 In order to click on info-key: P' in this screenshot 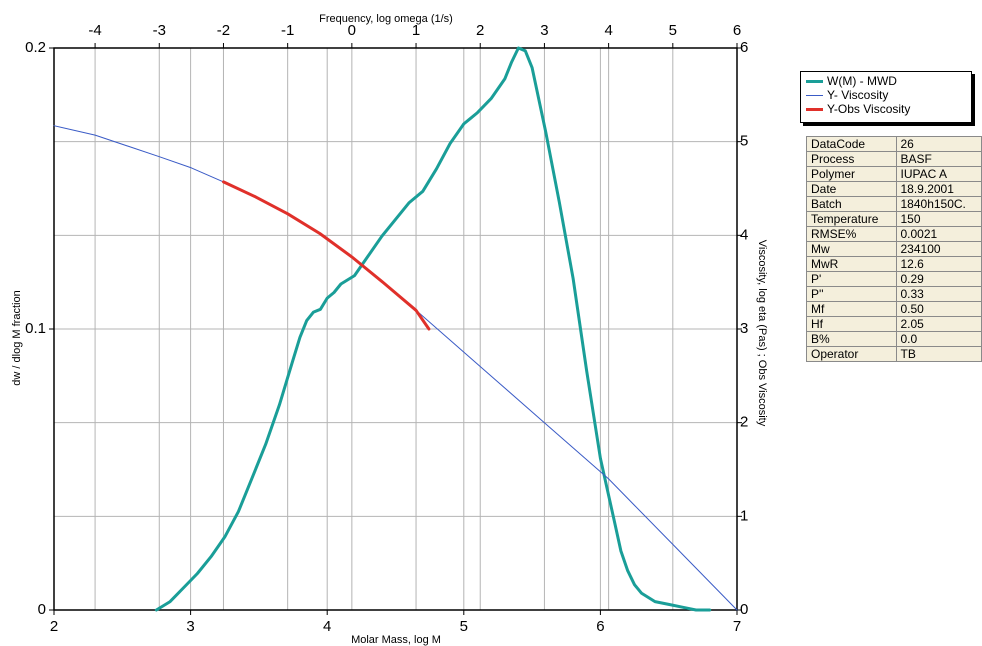, I will do `click(851, 279)`.